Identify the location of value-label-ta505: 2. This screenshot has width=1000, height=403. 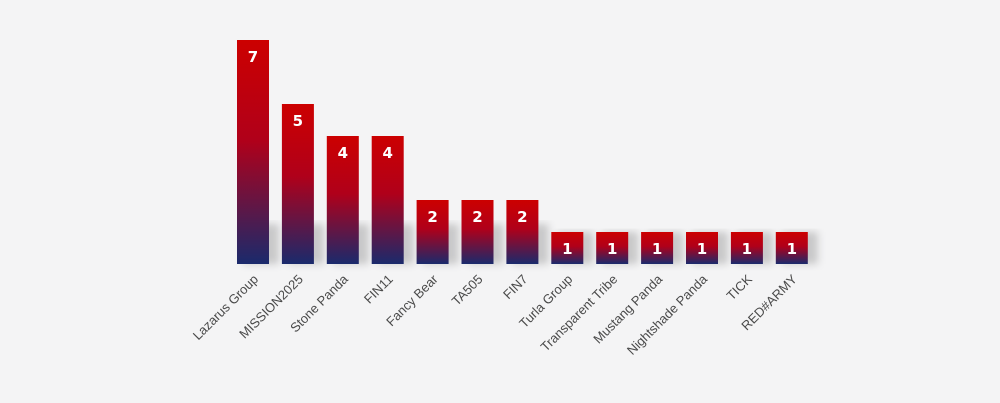
(477, 217).